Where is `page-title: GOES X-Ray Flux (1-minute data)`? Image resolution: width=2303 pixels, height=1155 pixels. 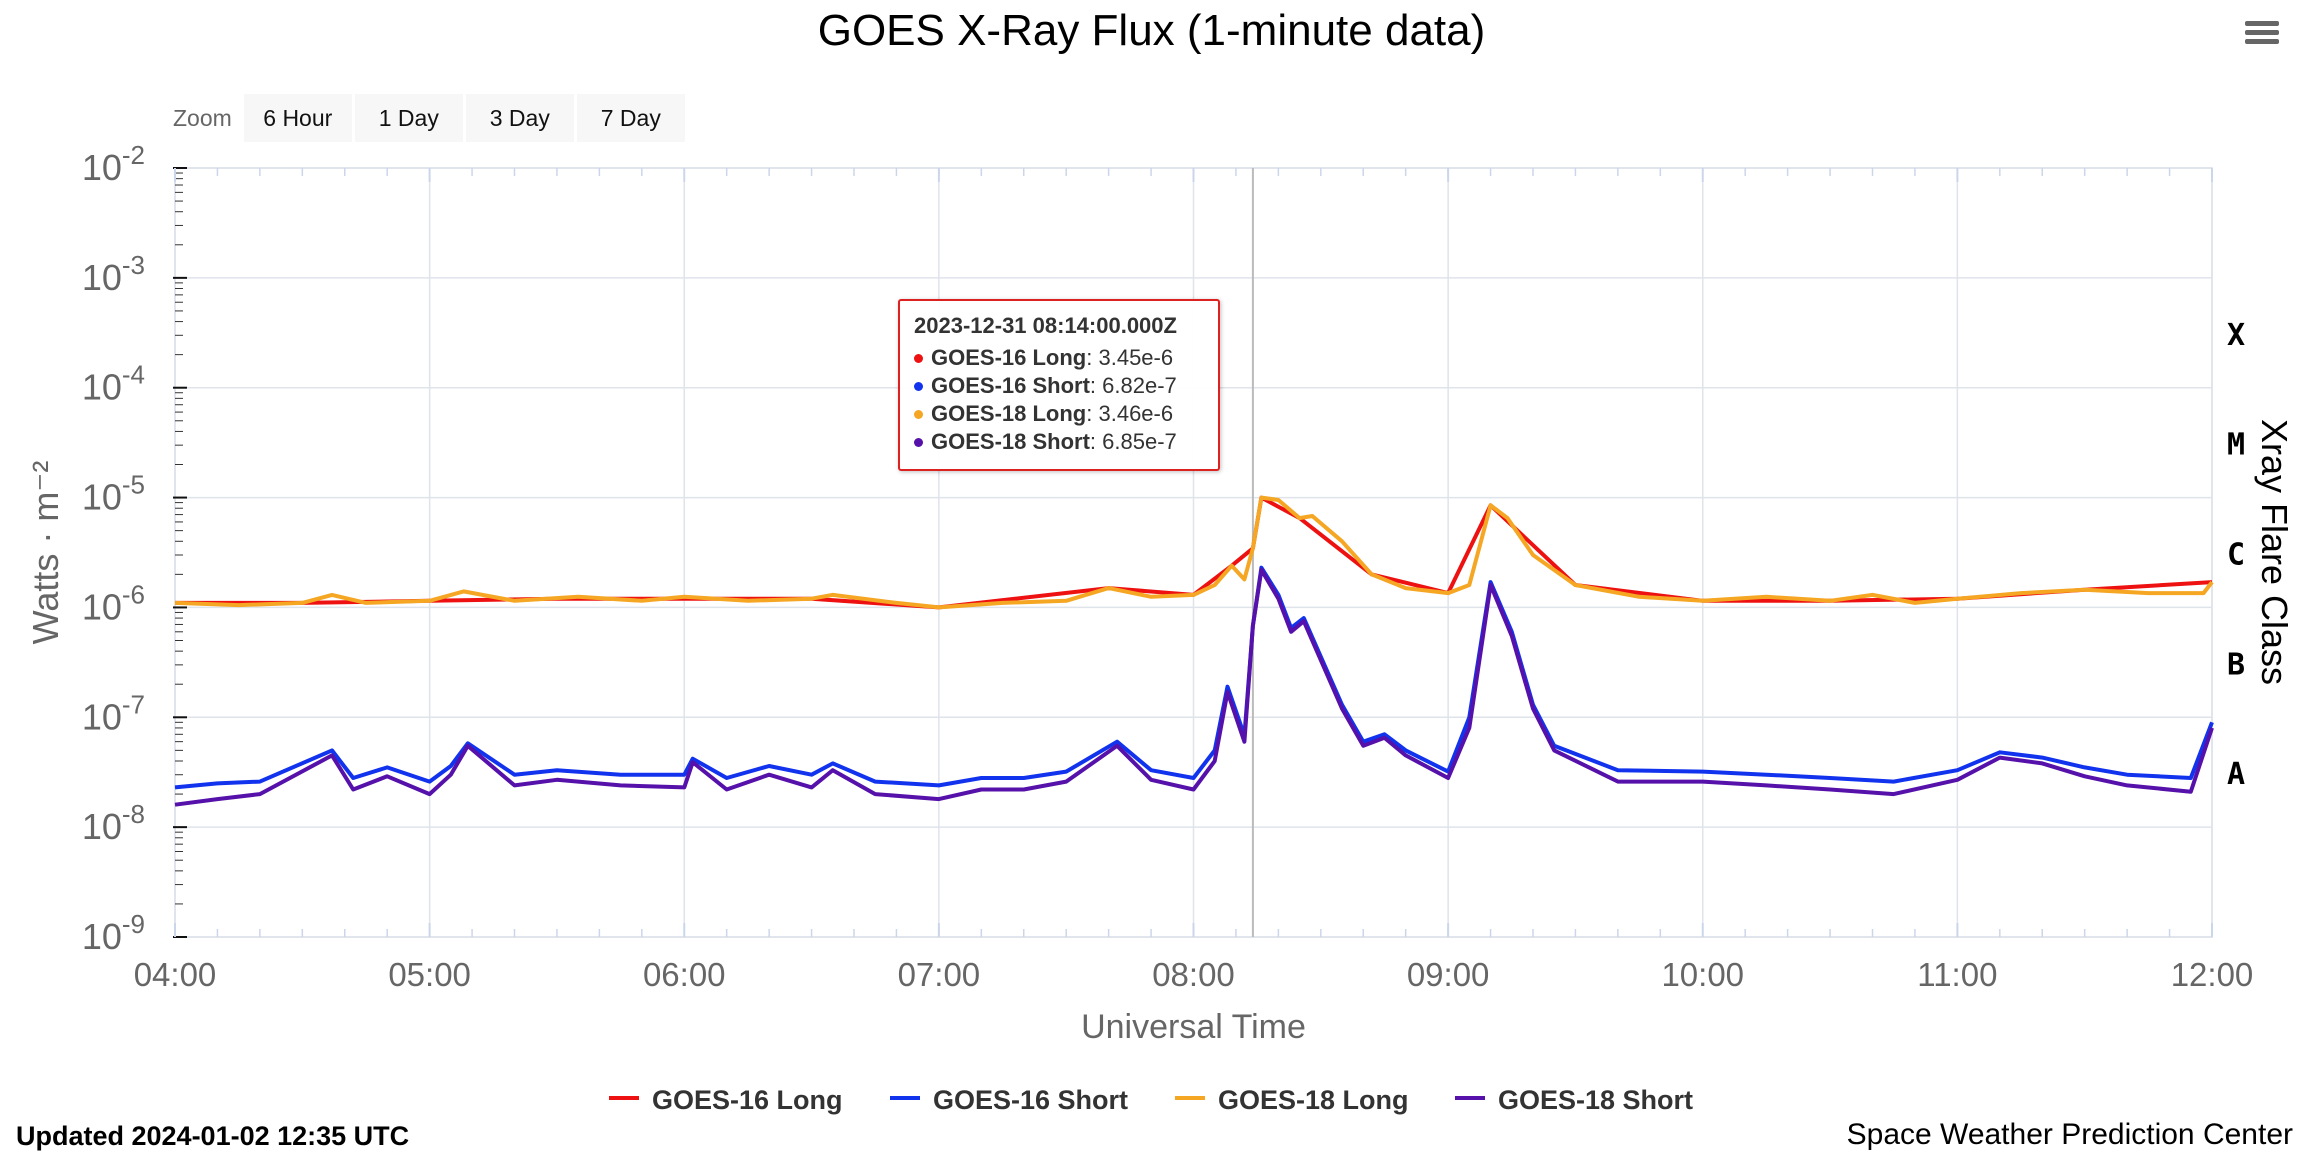
page-title: GOES X-Ray Flux (1-minute data) is located at coordinates (1151, 30).